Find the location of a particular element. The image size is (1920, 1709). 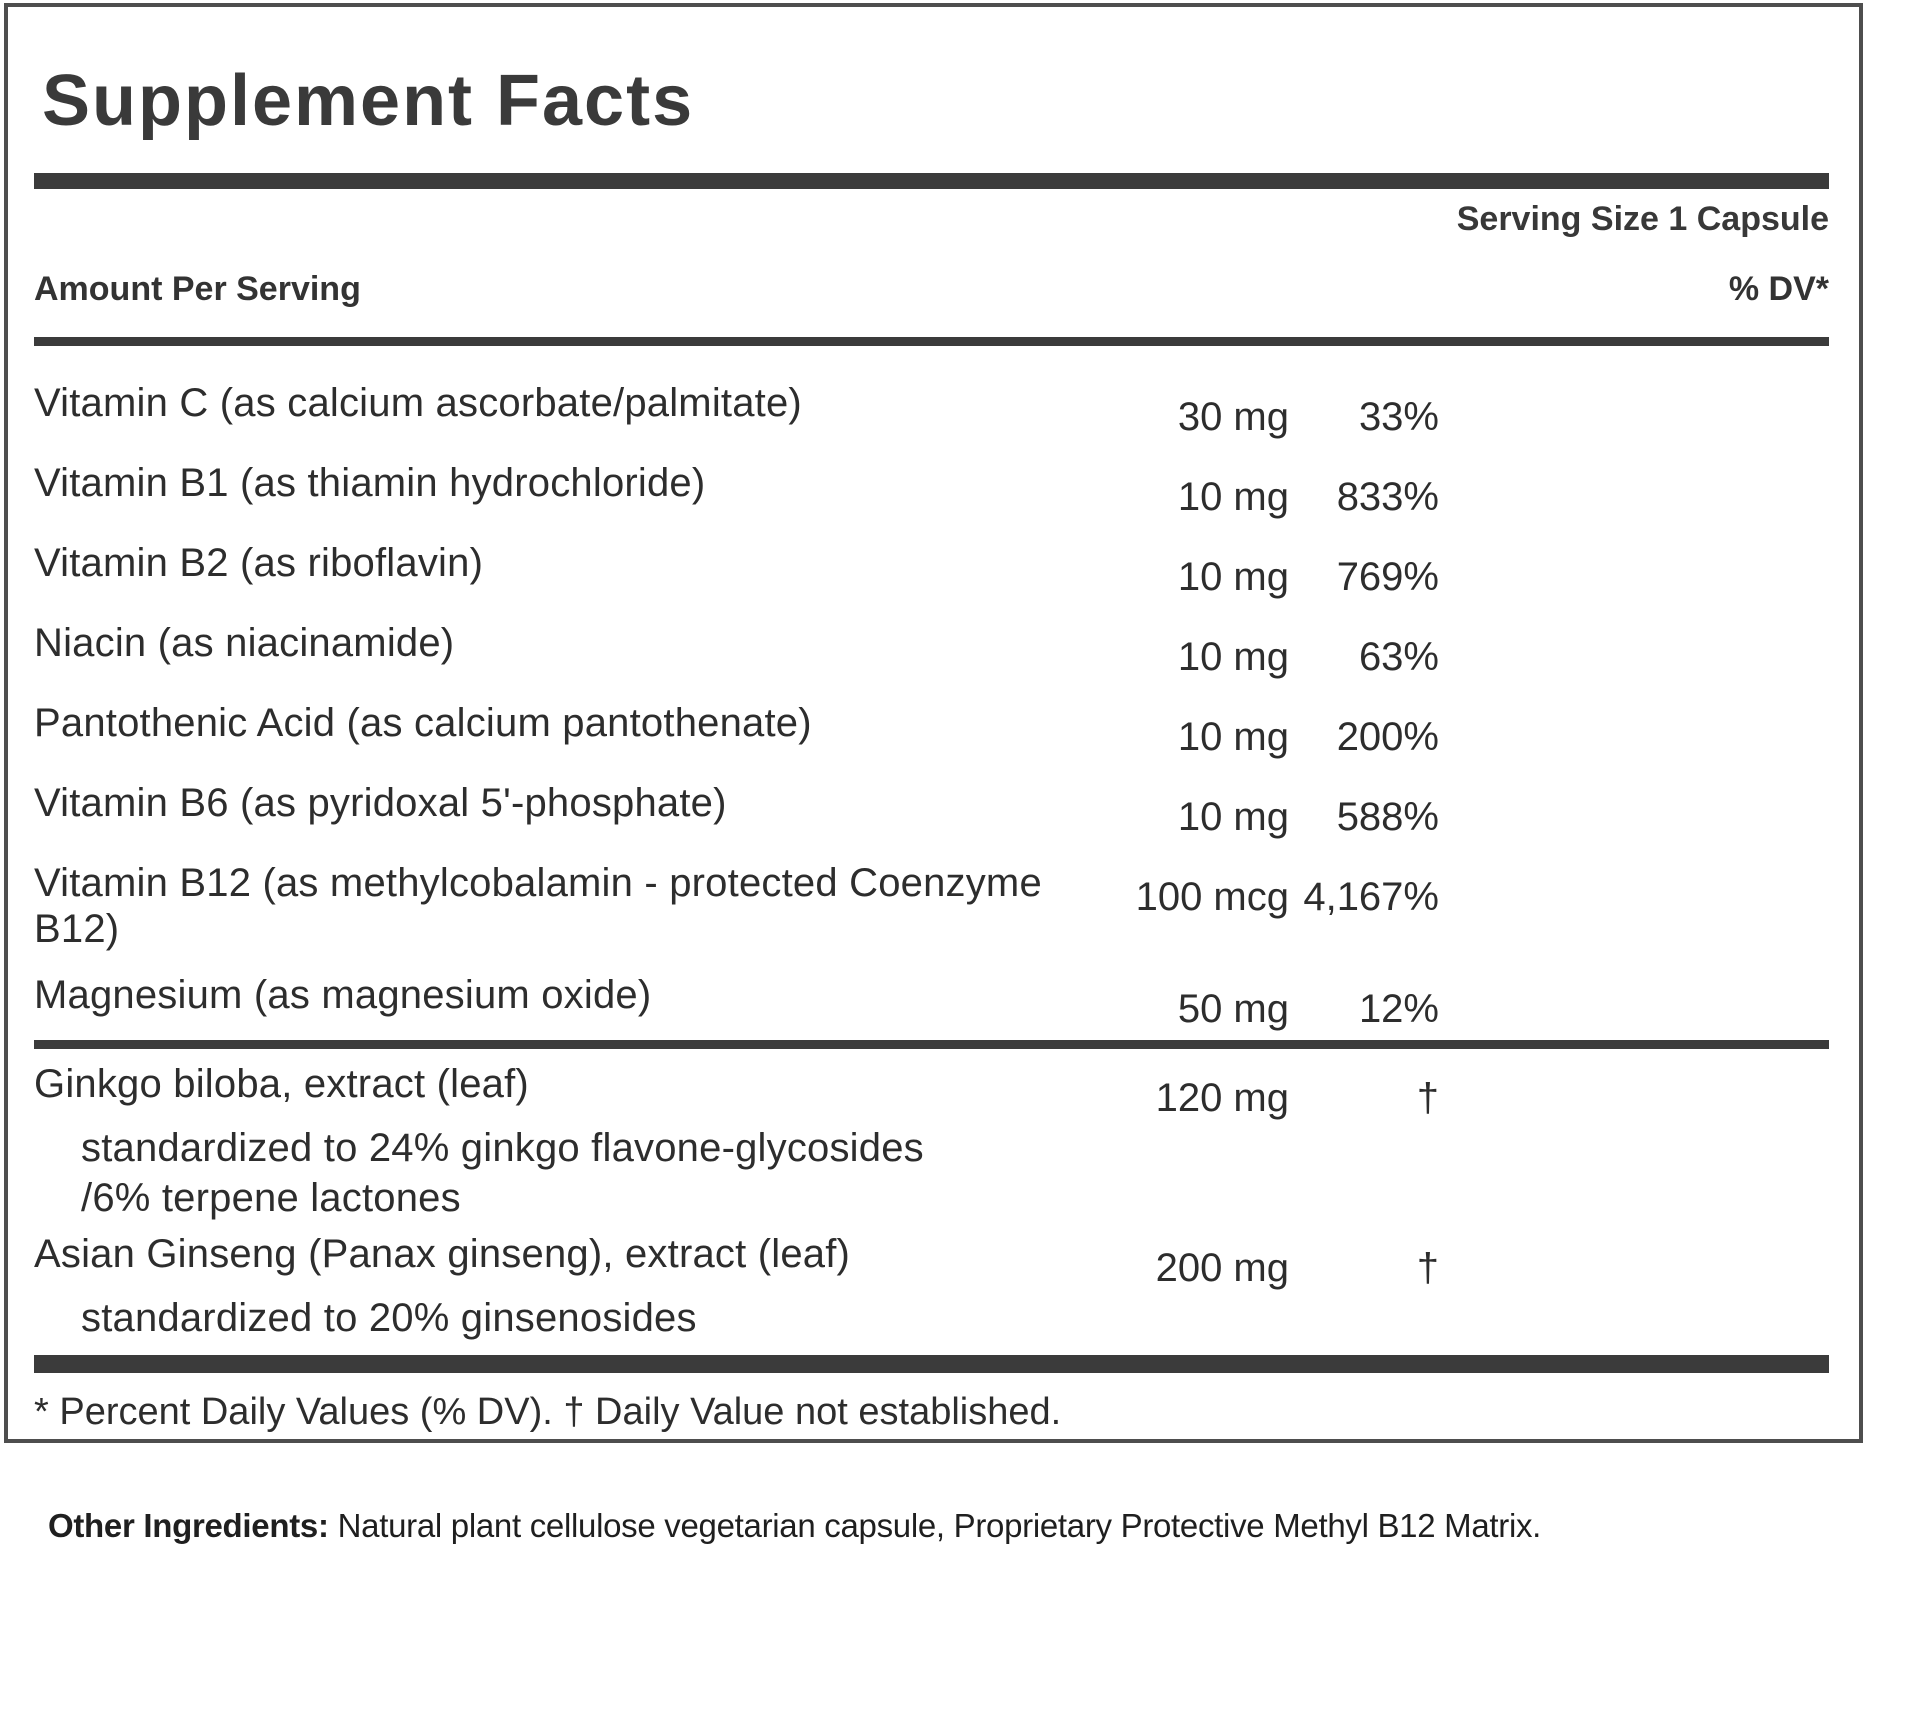

ingredient-dv: 63% is located at coordinates (1398, 657).